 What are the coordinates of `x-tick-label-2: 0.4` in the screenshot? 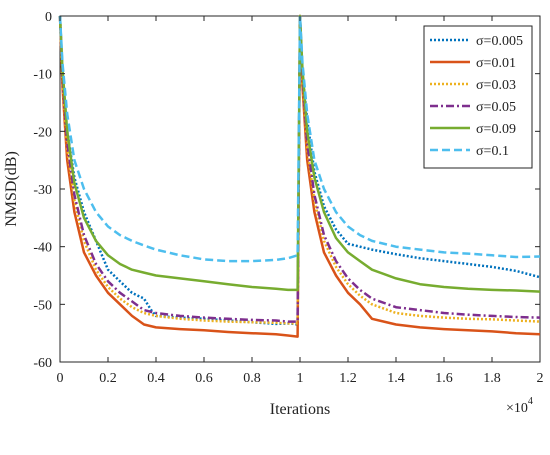 It's located at (156, 378).